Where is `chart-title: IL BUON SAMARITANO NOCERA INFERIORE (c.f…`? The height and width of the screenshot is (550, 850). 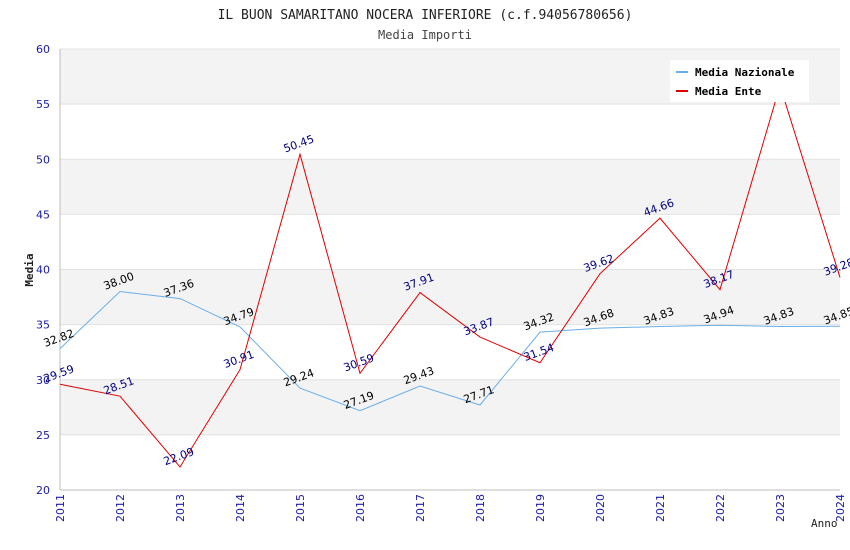
chart-title: IL BUON SAMARITANO NOCERA INFERIORE (c.f… is located at coordinates (425, 15).